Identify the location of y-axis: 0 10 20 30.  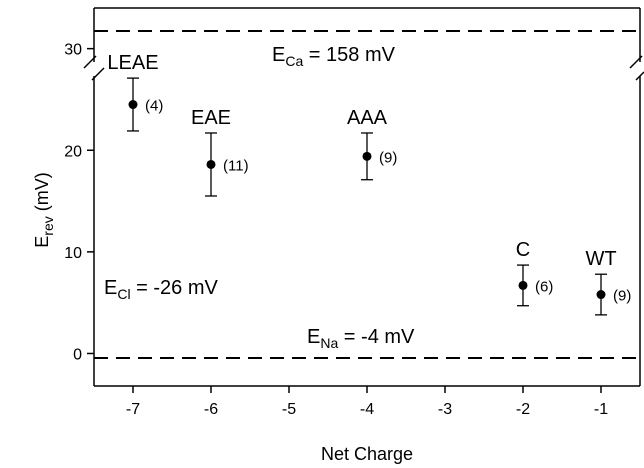
(79, 202).